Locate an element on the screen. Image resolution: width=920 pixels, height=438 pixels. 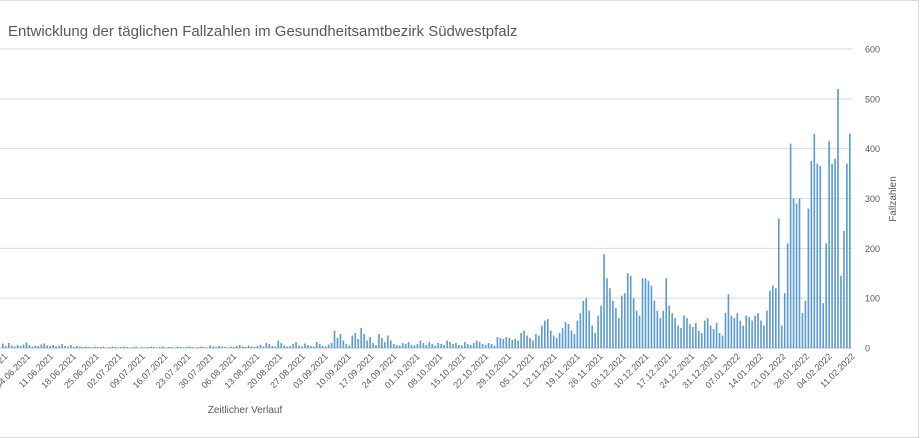
y-tick-label: 300 is located at coordinates (872, 199).